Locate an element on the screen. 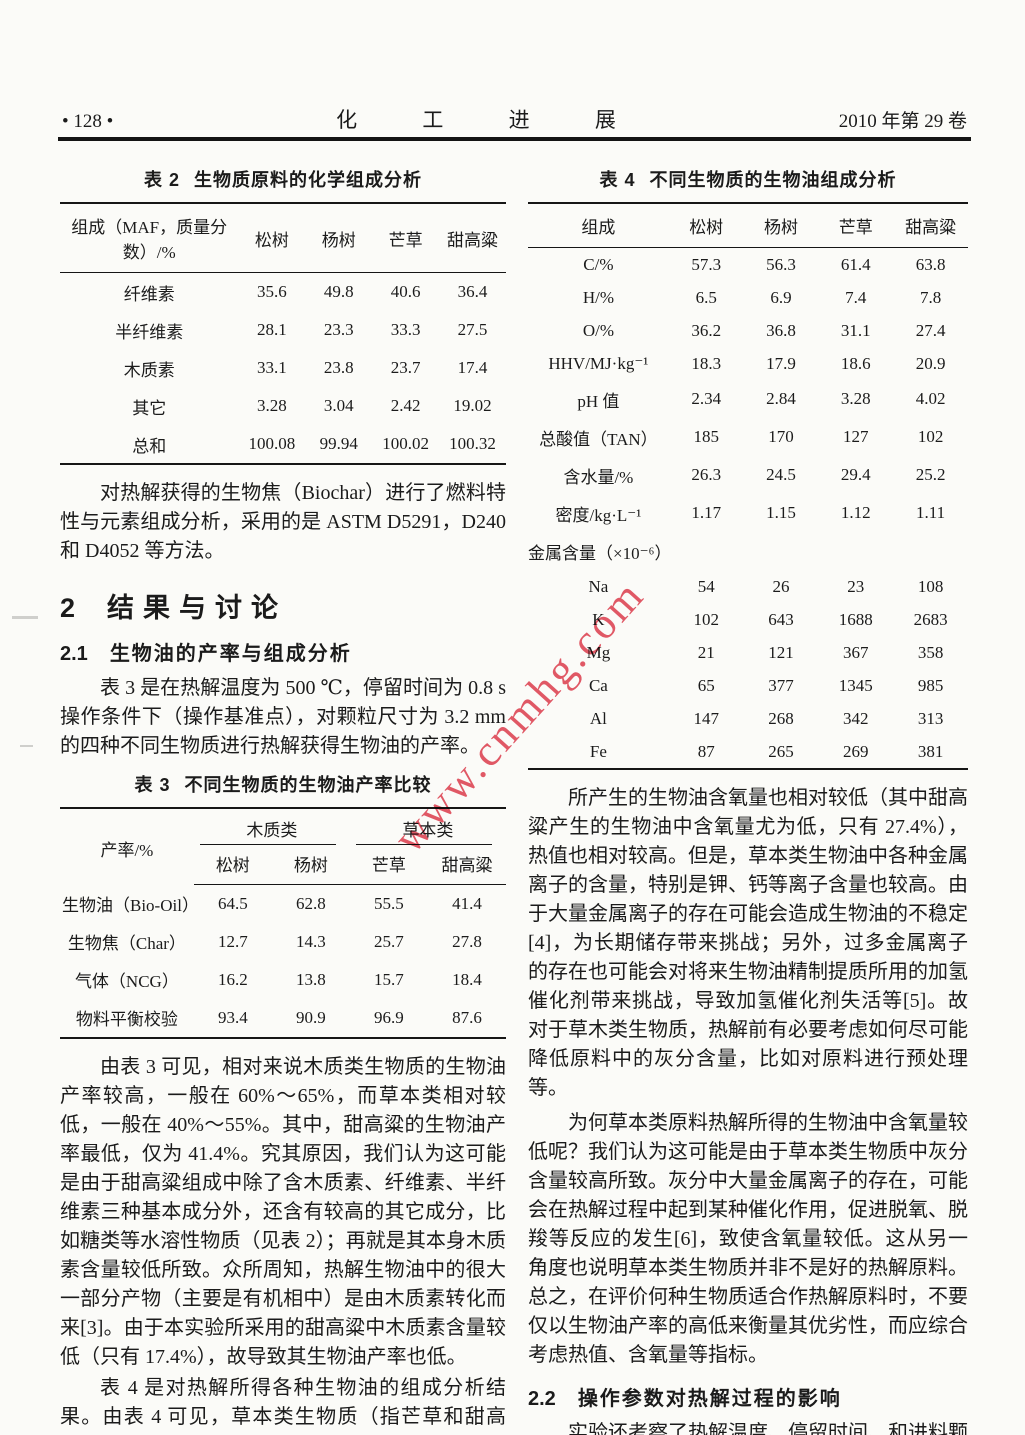 The image size is (1025, 1435). column-header: 组成 is located at coordinates (598, 225).